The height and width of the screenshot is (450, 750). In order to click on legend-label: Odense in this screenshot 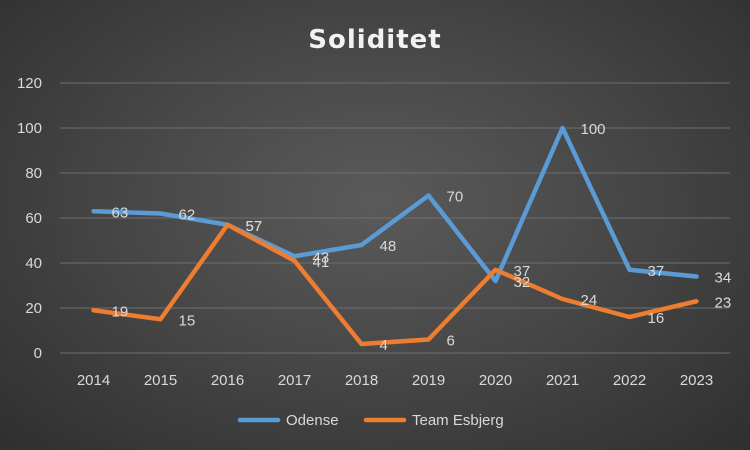, I will do `click(312, 420)`.